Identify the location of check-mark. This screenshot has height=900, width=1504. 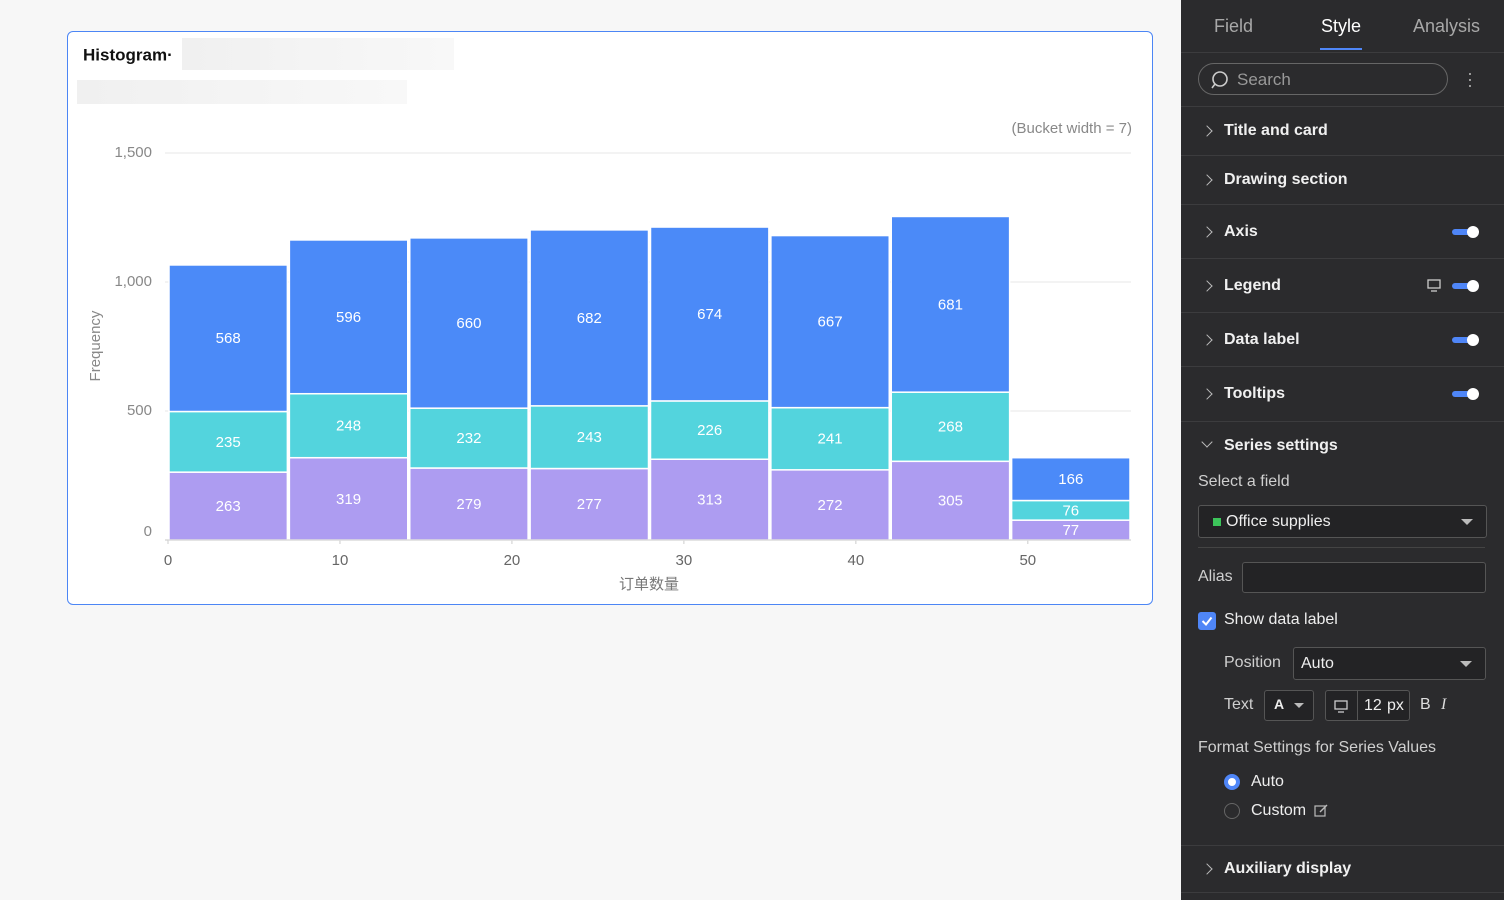
(1207, 621).